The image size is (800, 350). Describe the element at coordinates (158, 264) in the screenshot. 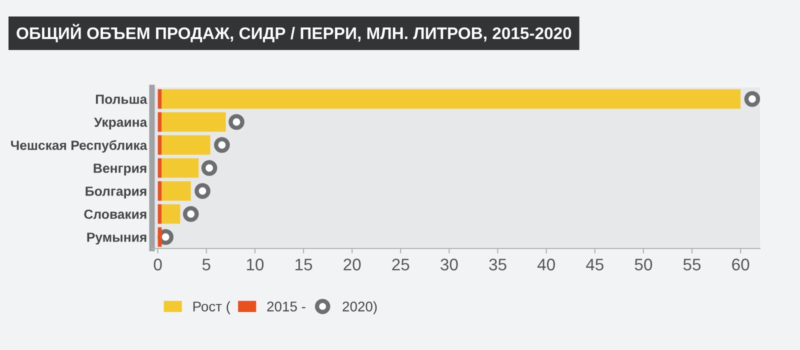

I see `x-tick-label: 0` at that location.